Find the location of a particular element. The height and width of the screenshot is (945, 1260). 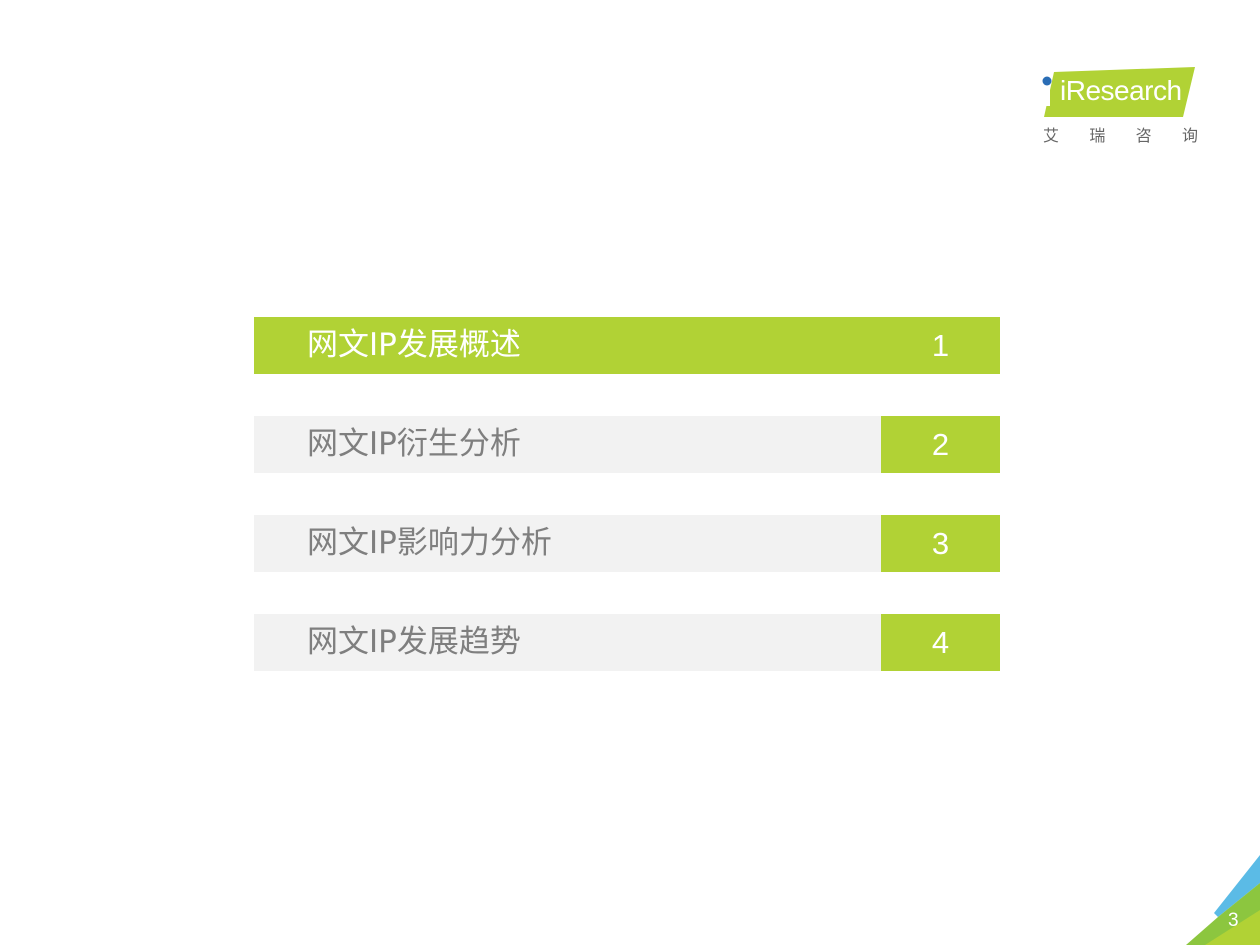

logo-cn-char: 艾 is located at coordinates (1051, 135).